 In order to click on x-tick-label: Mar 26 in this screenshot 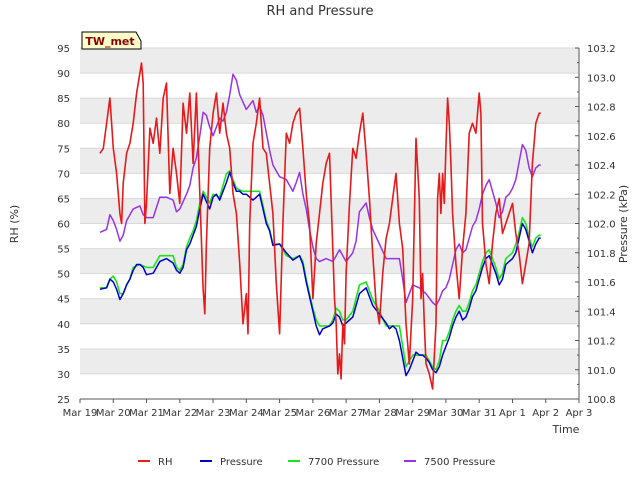, I will do `click(312, 413)`.